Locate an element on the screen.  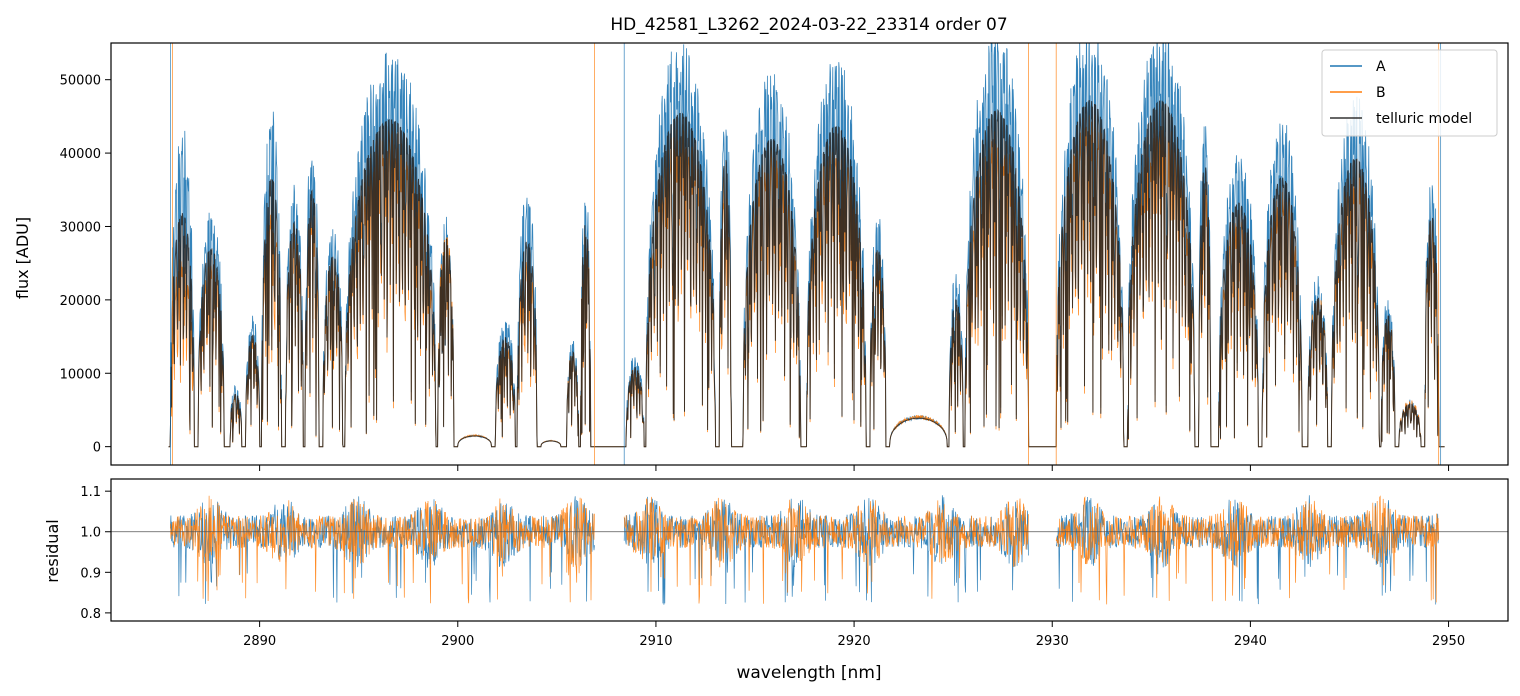
flux-x-ticks is located at coordinates (854, 468).